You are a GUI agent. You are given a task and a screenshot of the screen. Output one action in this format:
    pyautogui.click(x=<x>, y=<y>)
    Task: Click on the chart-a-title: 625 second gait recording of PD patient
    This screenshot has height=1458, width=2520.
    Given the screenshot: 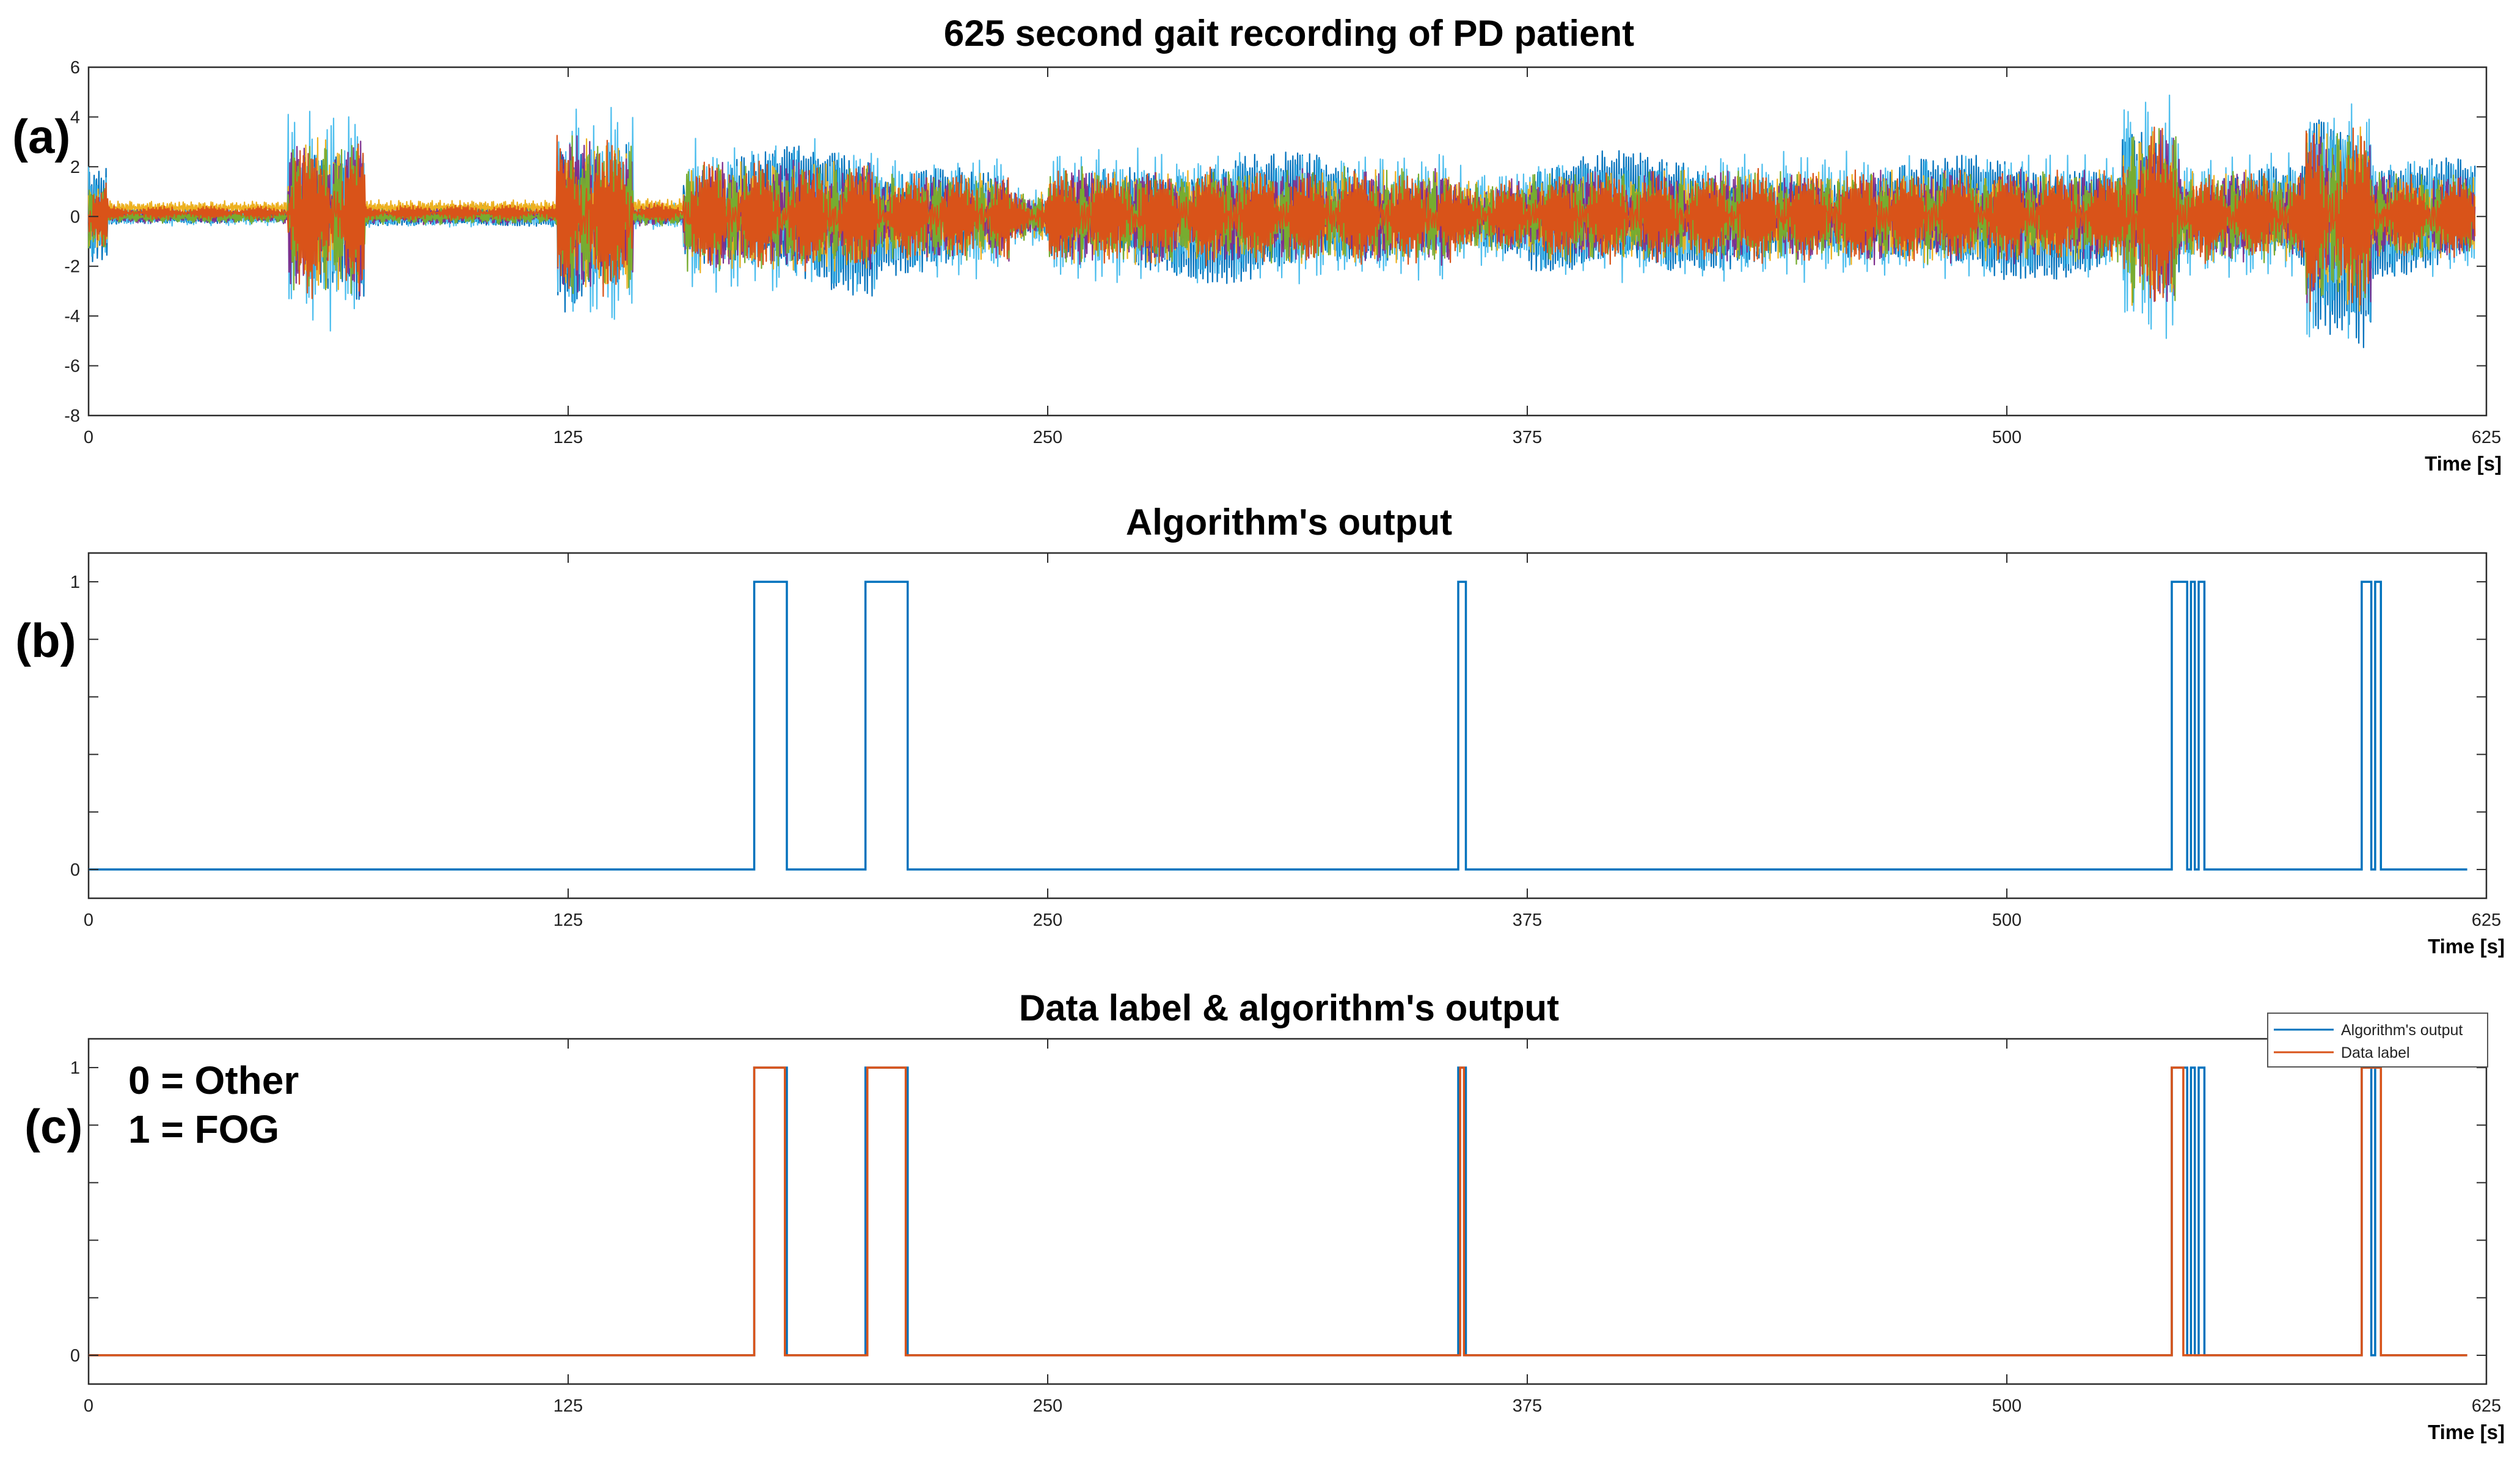 What is the action you would take?
    pyautogui.click(x=1289, y=33)
    